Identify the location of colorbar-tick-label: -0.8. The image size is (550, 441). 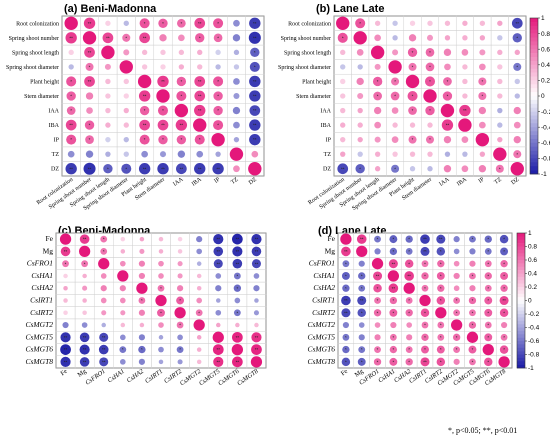
(534, 355).